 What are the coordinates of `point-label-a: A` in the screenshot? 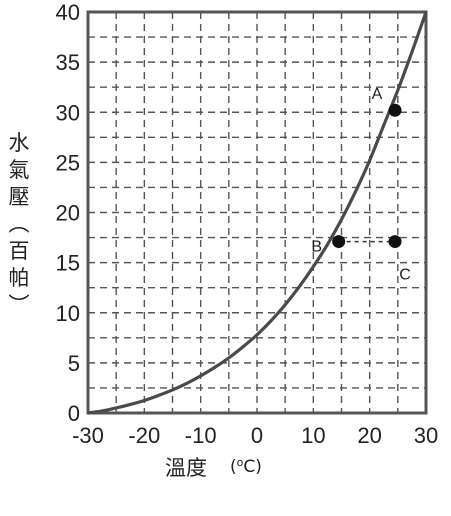 It's located at (377, 94).